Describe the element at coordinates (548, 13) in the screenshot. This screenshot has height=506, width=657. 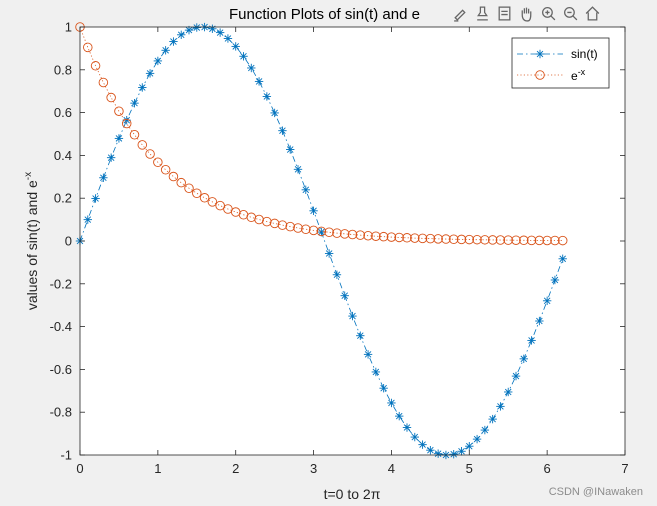
I see `zoom-in-icon` at that location.